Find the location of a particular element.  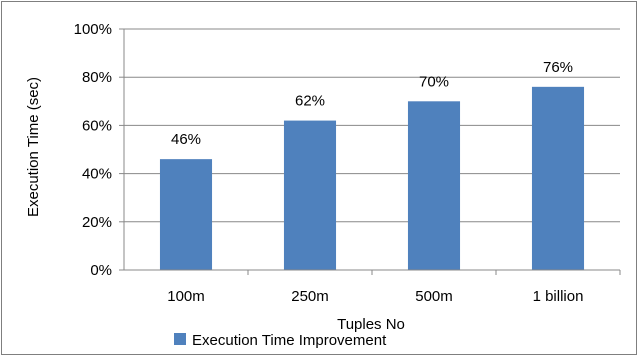

data-label: 46% is located at coordinates (186, 139).